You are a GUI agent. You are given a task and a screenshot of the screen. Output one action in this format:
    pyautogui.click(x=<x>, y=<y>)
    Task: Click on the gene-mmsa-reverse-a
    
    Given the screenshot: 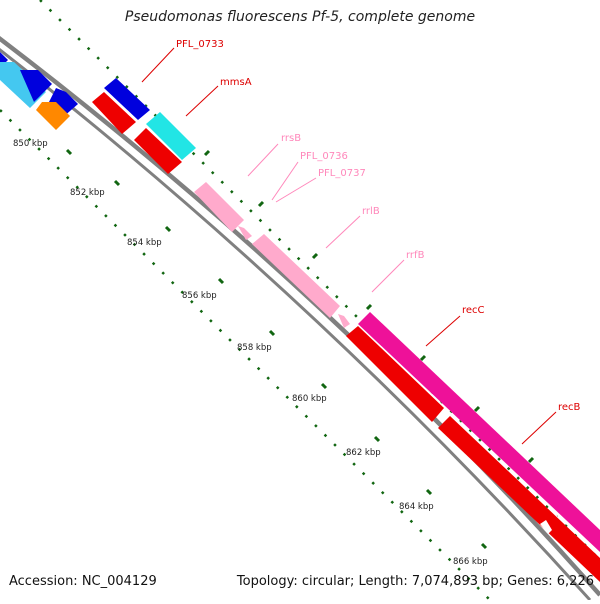 What is the action you would take?
    pyautogui.click(x=114, y=113)
    